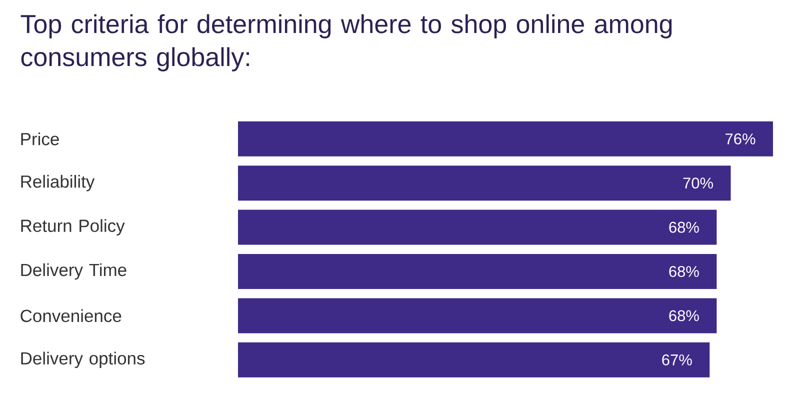 The width and height of the screenshot is (800, 403). Describe the element at coordinates (83, 360) in the screenshot. I see `y-tick-label: Delivery options` at that location.